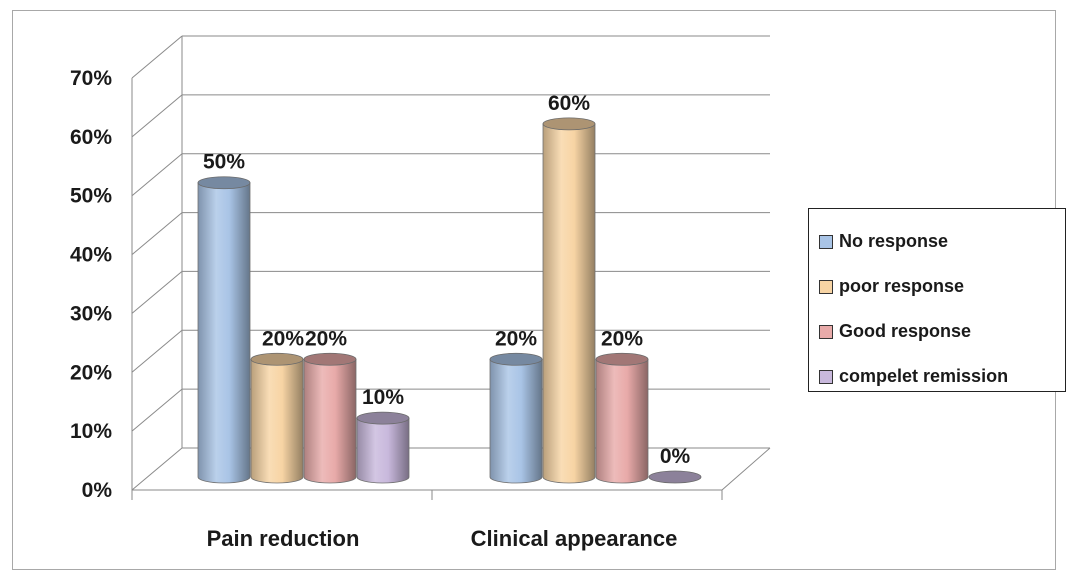 Image resolution: width=1070 pixels, height=583 pixels. I want to click on legend-item: poor response, so click(942, 286).